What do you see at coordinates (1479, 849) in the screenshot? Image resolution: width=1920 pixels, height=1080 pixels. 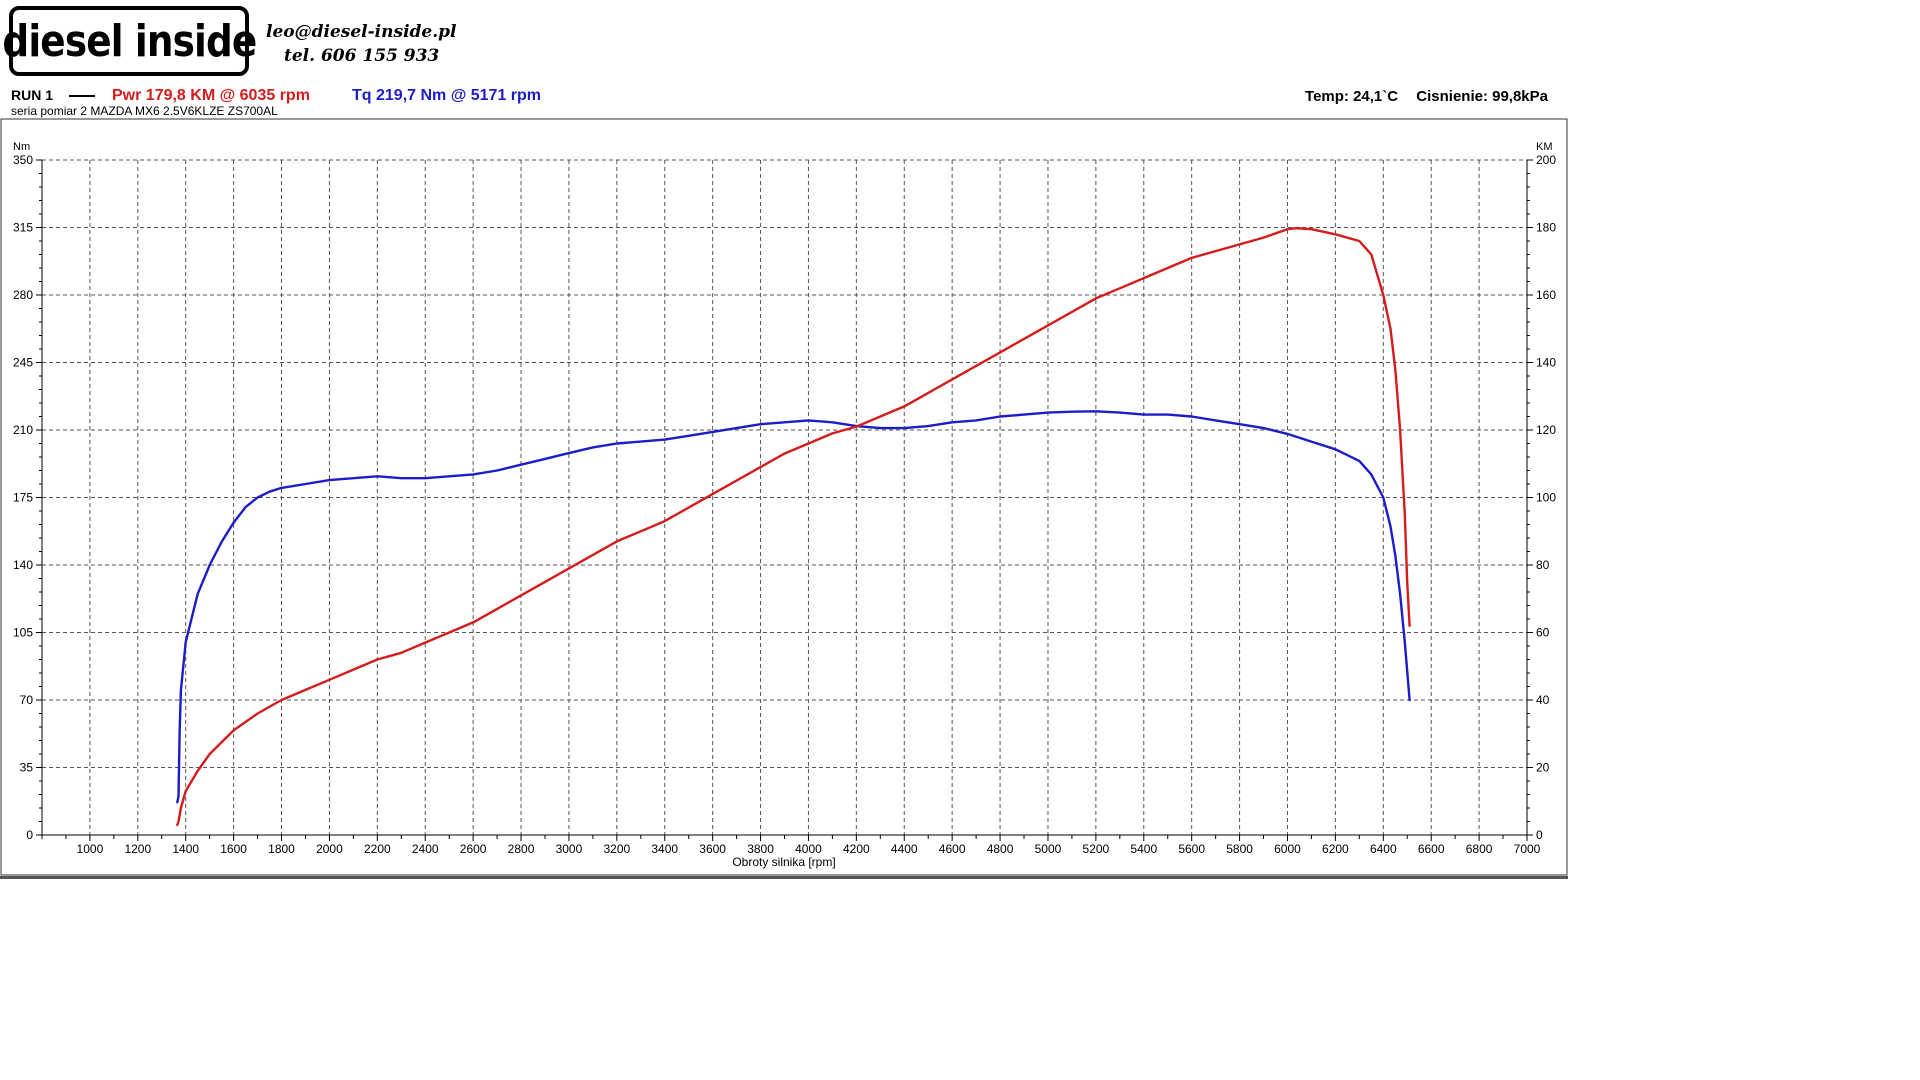 I see `x-tick-label: 6800` at bounding box center [1479, 849].